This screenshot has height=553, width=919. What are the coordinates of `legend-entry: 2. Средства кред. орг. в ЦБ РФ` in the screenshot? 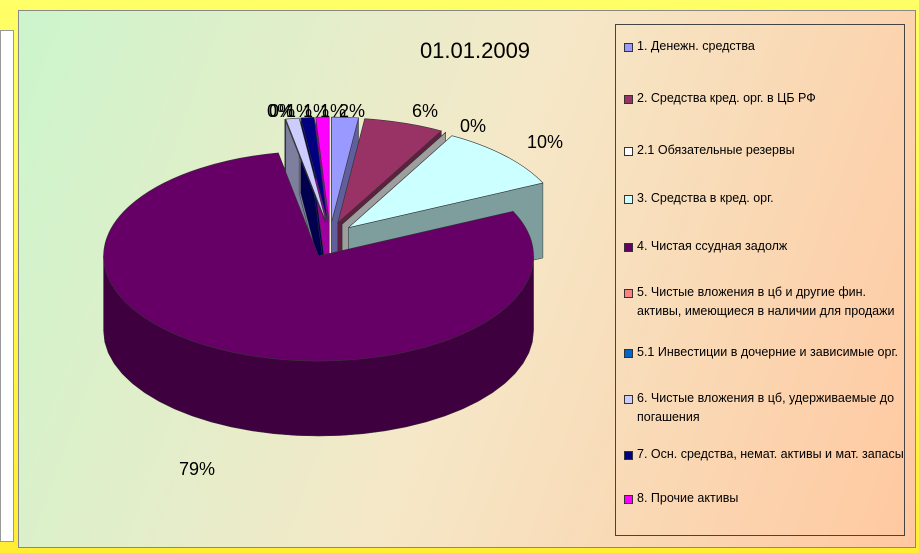 It's located at (765, 98).